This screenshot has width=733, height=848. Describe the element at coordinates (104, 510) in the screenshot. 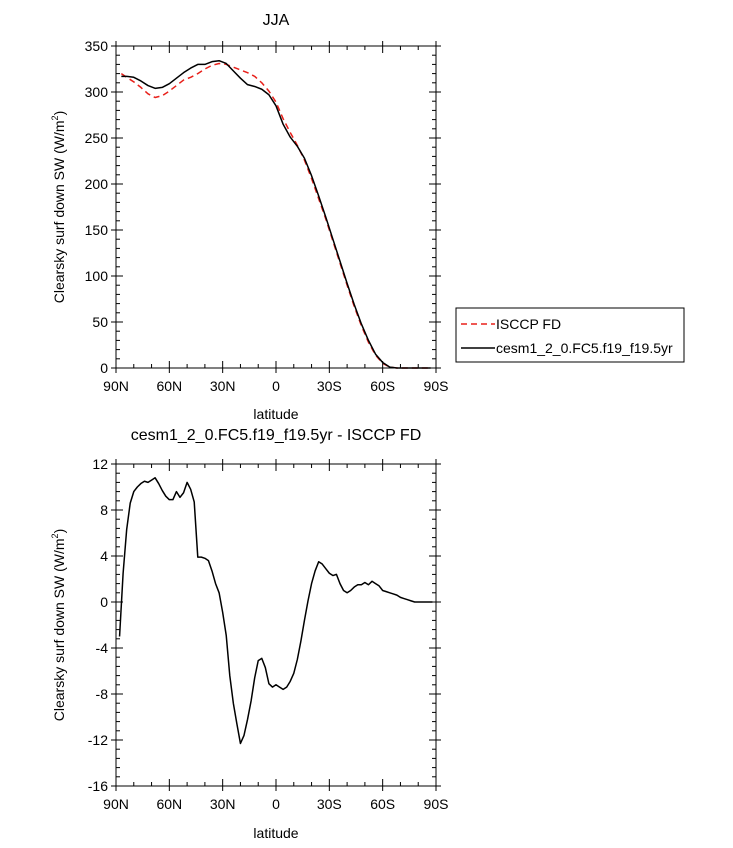

I see `y-tick-label: 8` at that location.